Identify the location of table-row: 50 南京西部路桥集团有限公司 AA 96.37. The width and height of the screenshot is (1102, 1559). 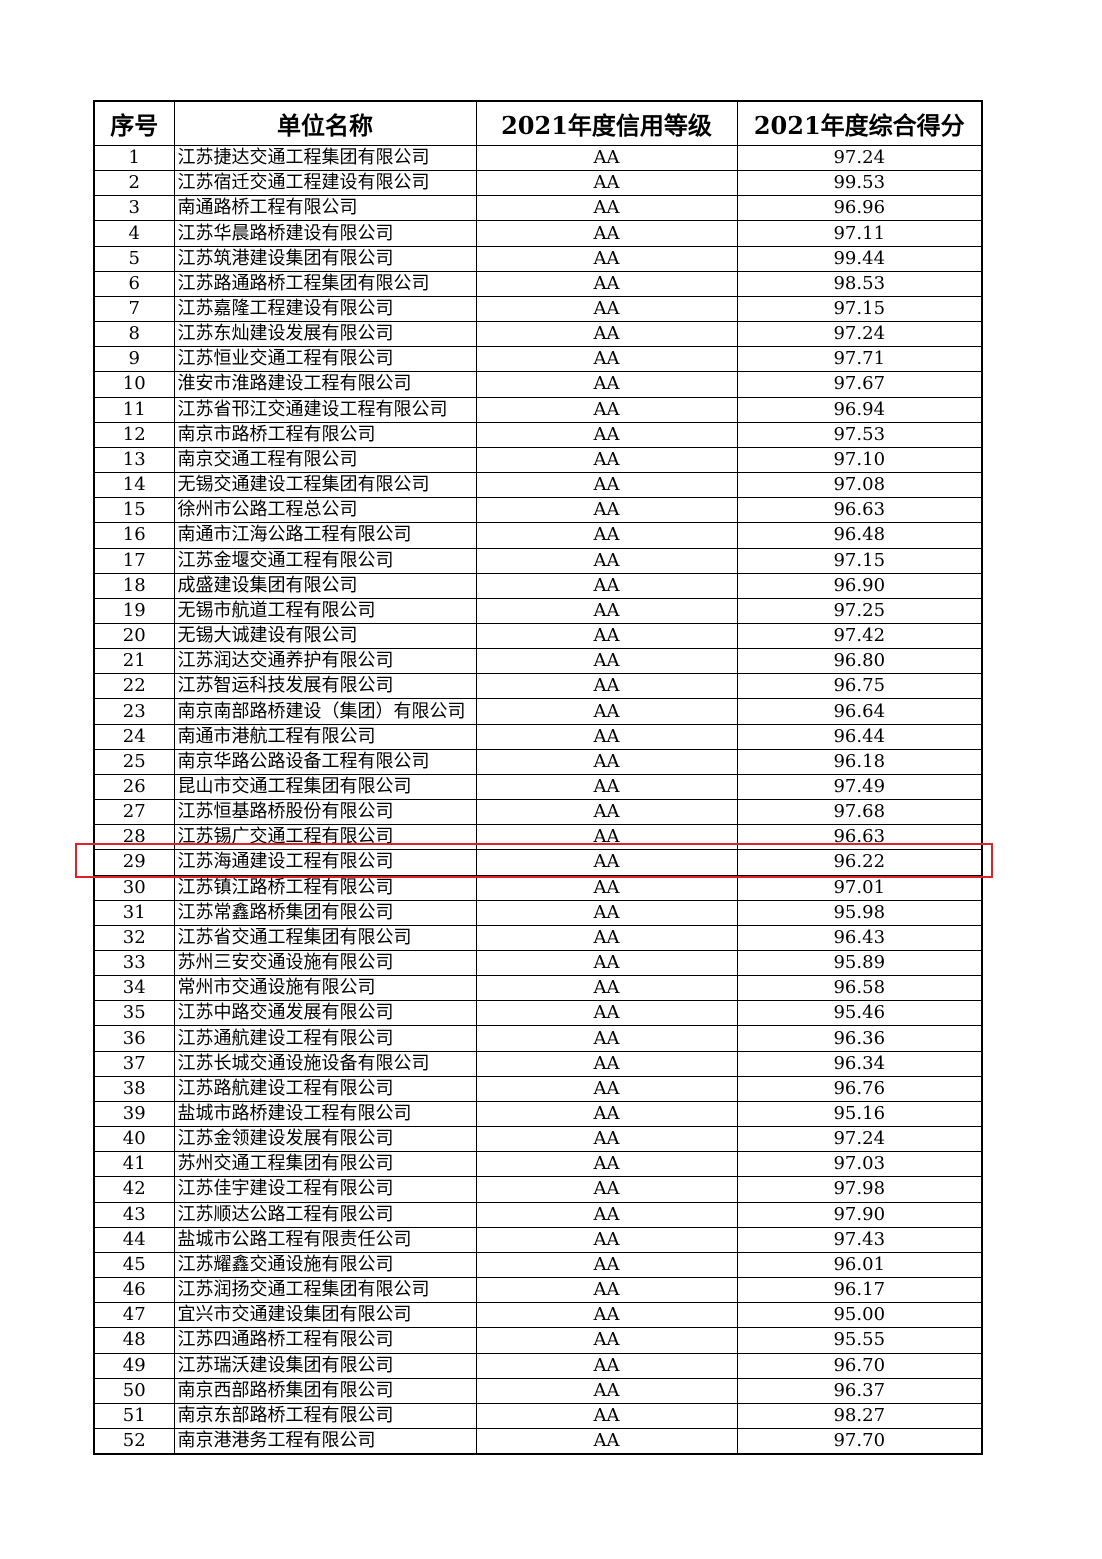
(538, 1390).